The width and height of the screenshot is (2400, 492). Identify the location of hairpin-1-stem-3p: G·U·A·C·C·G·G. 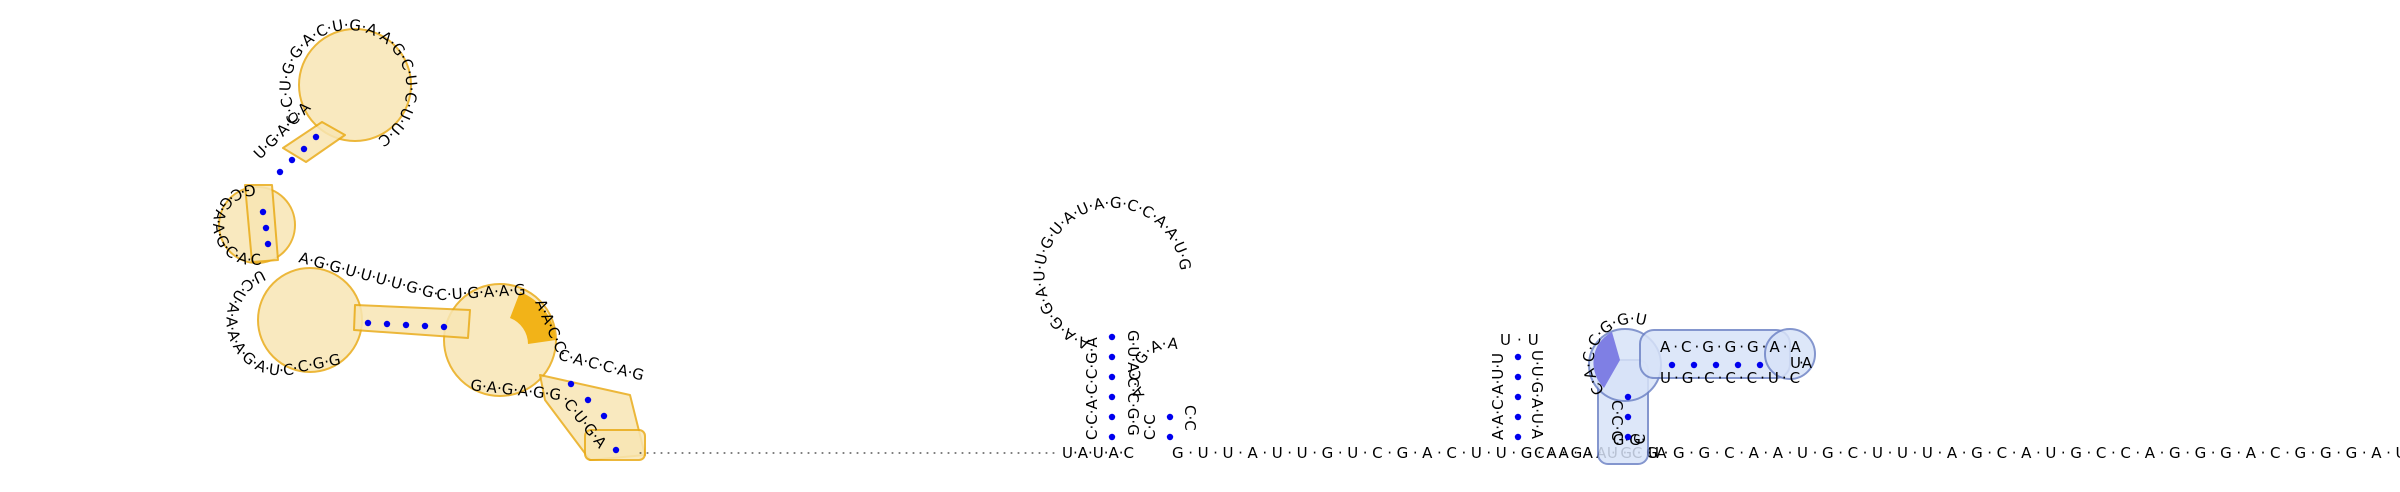
(1133, 383).